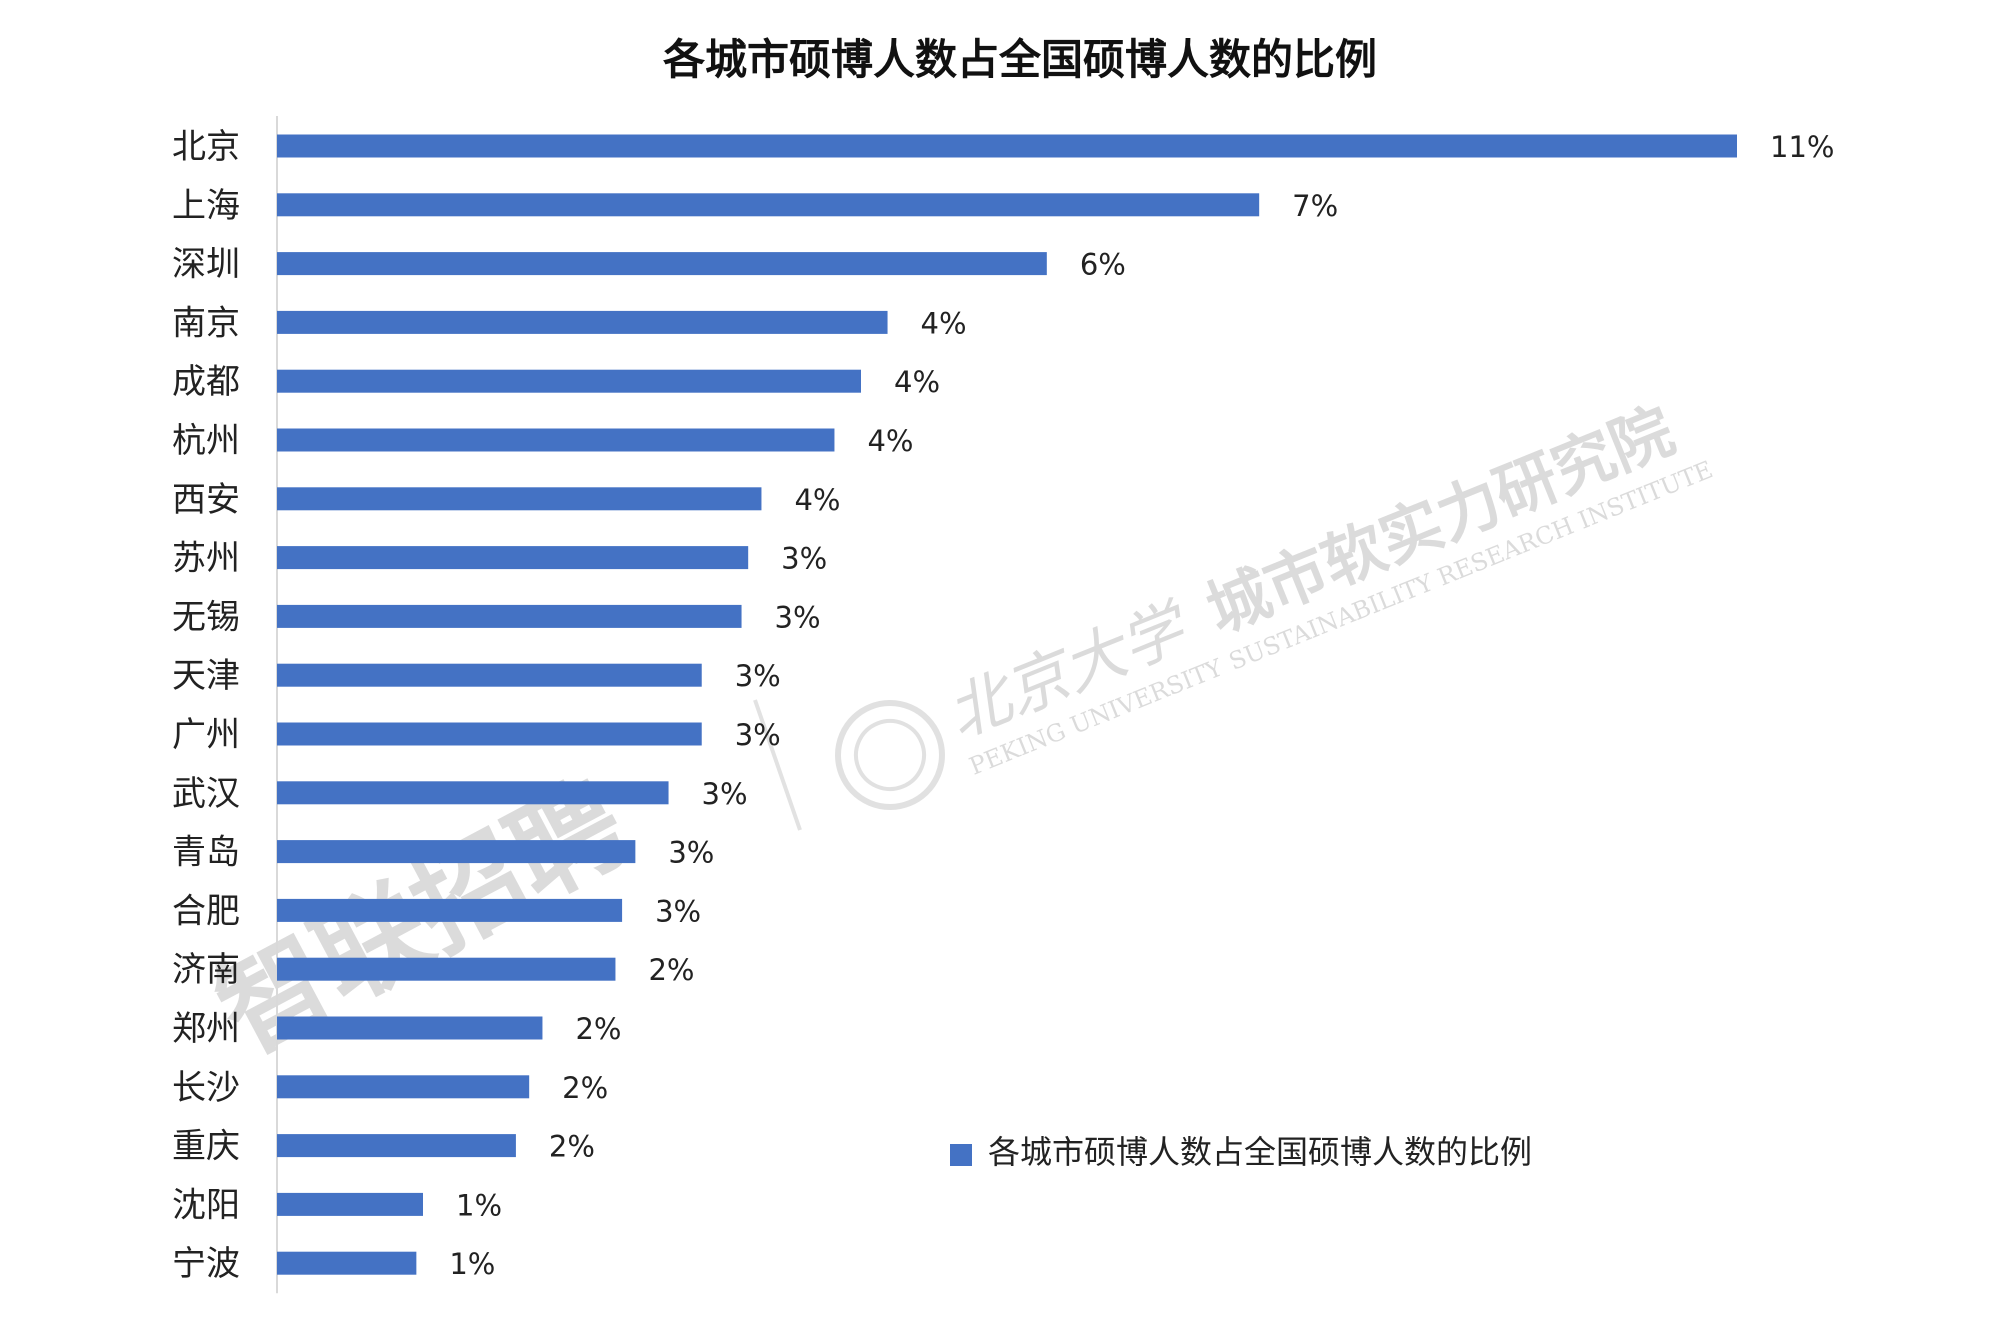 Image resolution: width=2000 pixels, height=1330 pixels. I want to click on legend-swatch, so click(961, 1155).